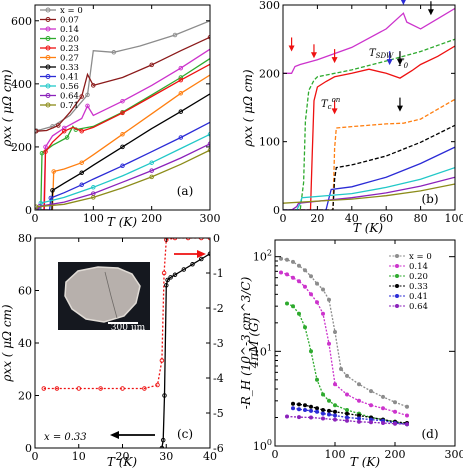 Image resolution: width=463 pixels, height=471 pixels. I want to click on panel-d-ytick-label: 10⁰, so click(262, 445).